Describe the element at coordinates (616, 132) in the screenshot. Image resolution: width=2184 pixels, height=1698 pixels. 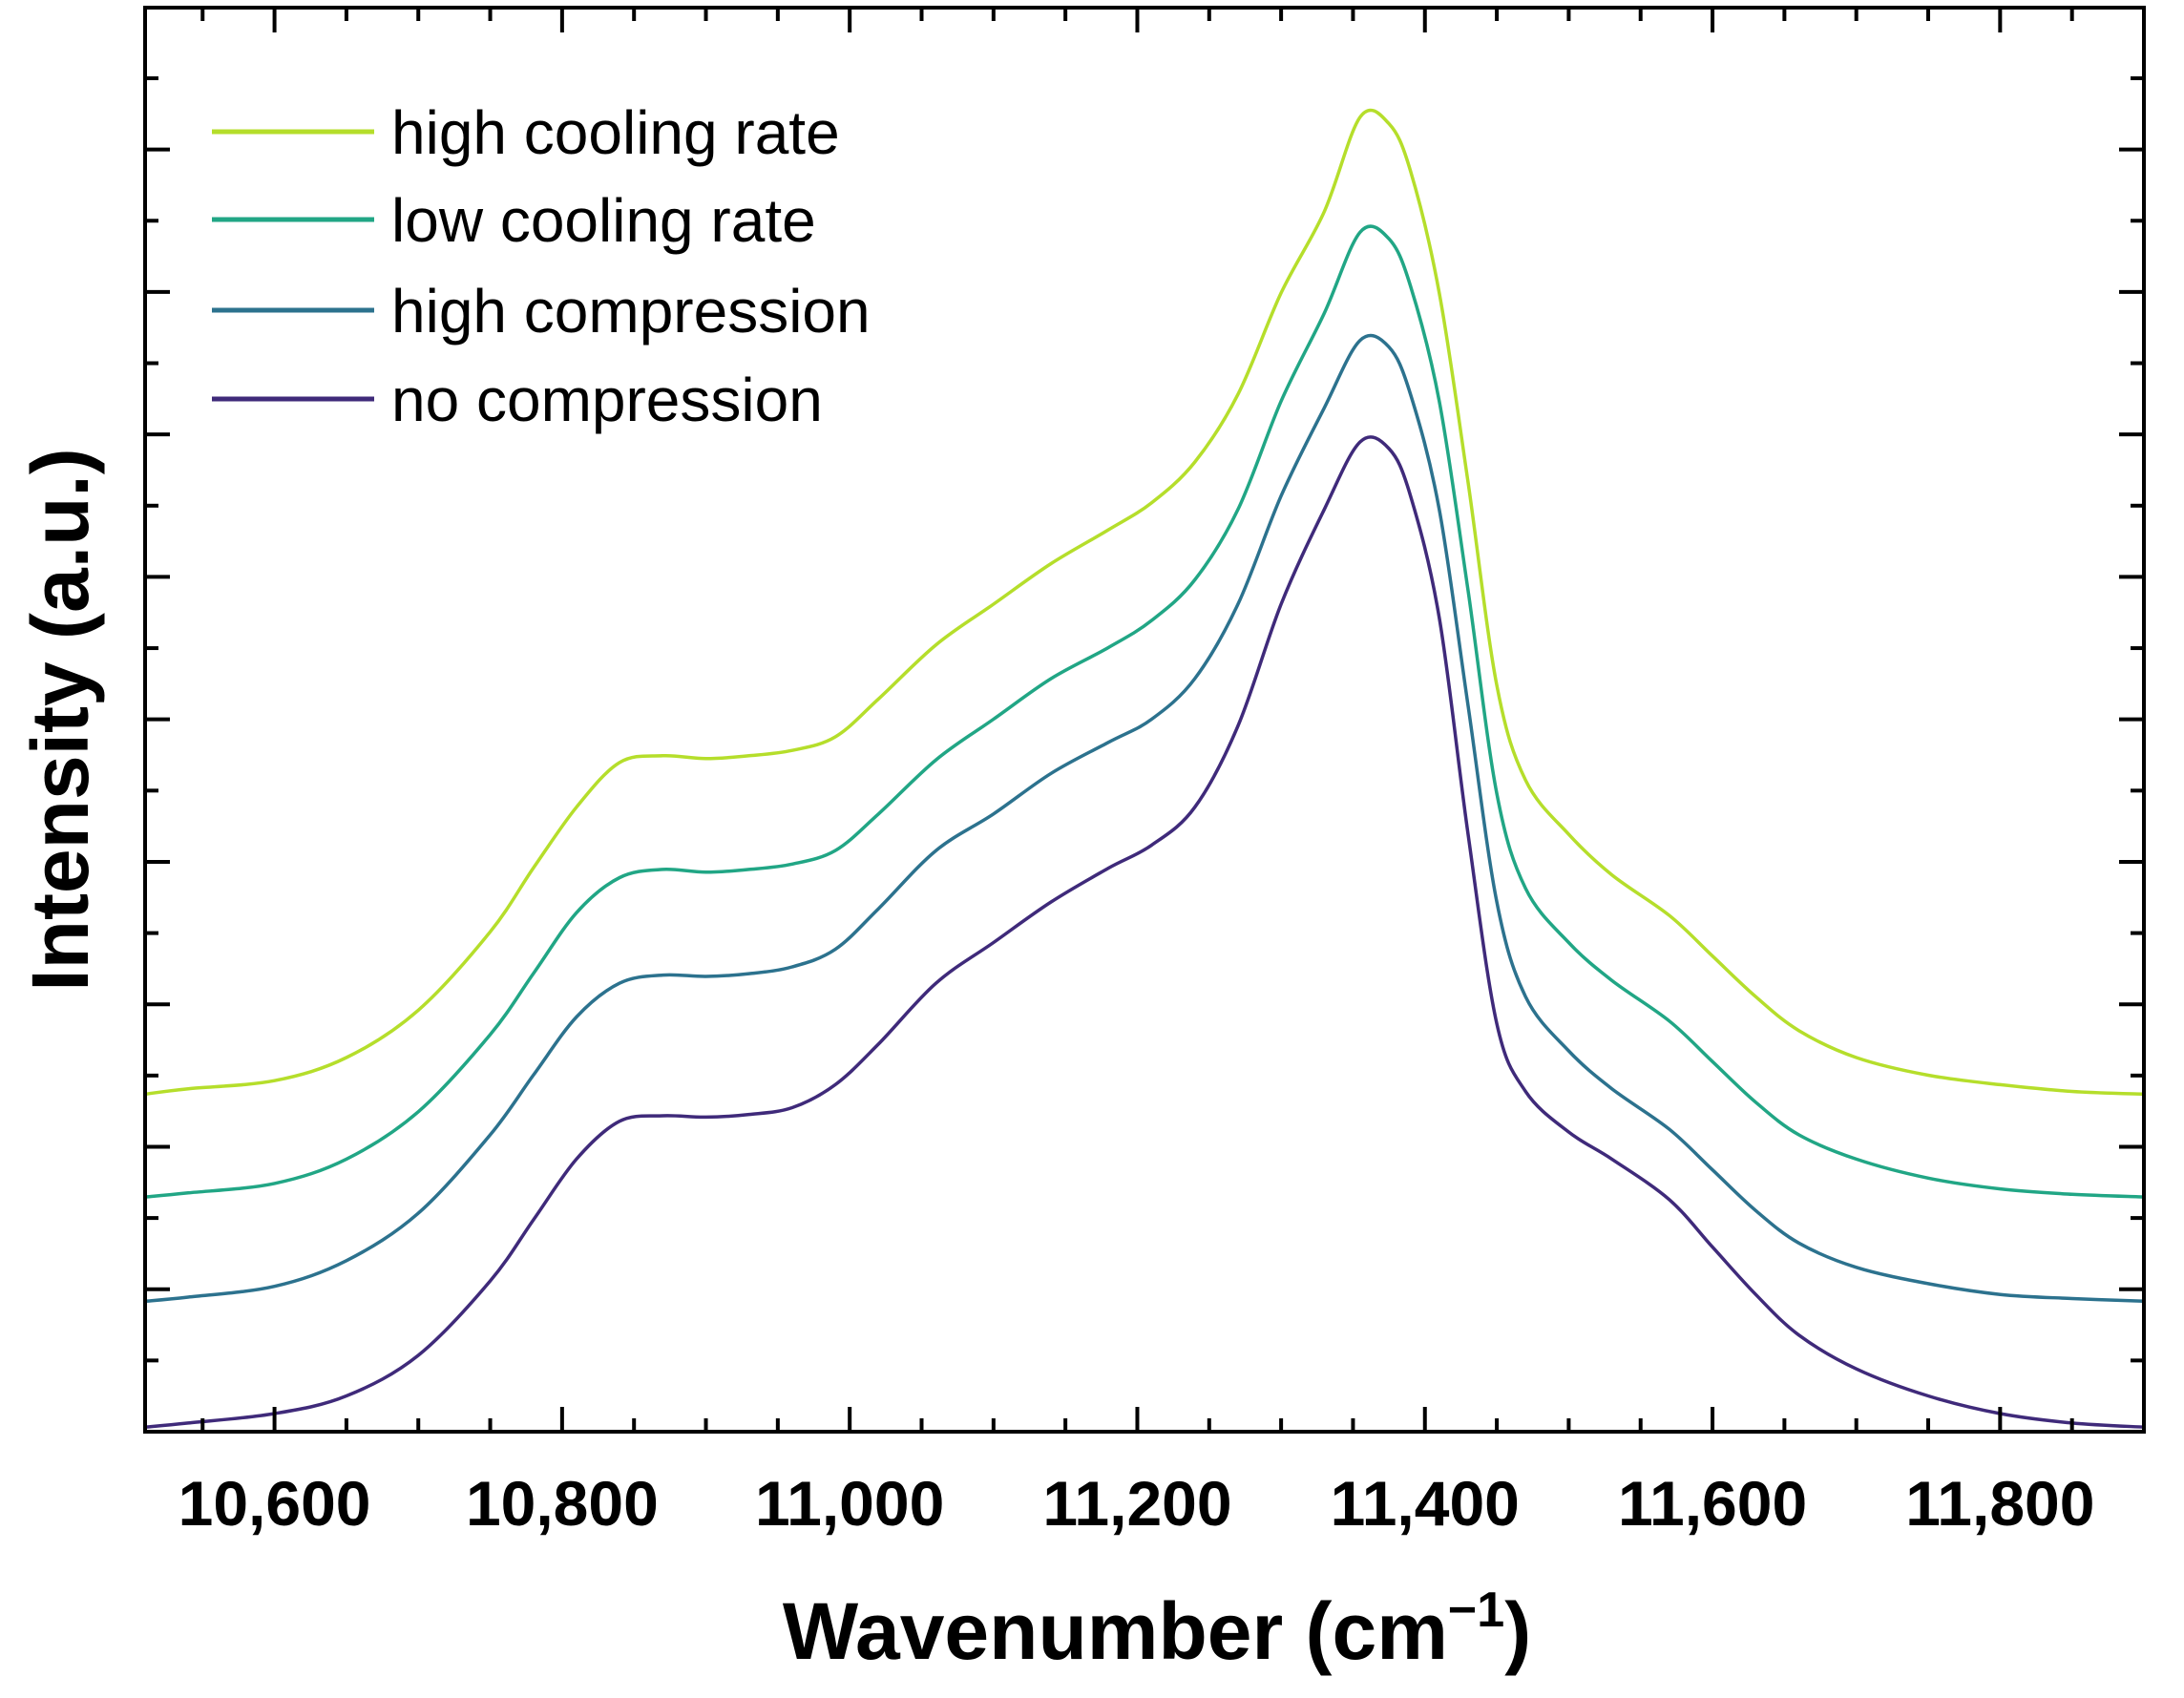
I see `legend-label-high-cooling-rate: high cooling rate` at that location.